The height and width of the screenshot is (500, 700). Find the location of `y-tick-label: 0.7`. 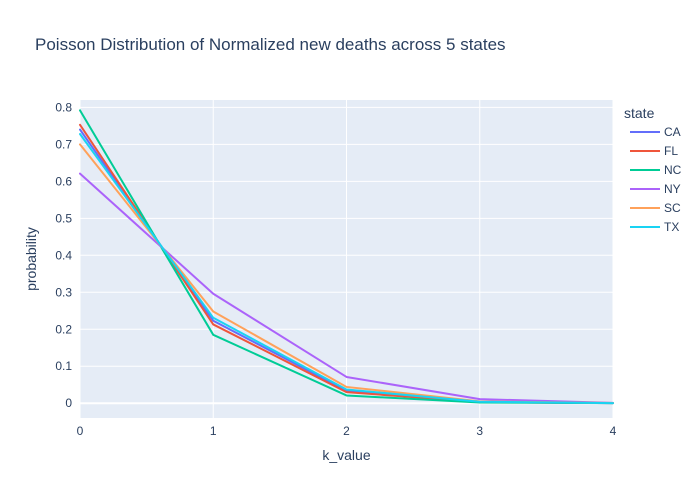

y-tick-label: 0.7 is located at coordinates (63, 144).